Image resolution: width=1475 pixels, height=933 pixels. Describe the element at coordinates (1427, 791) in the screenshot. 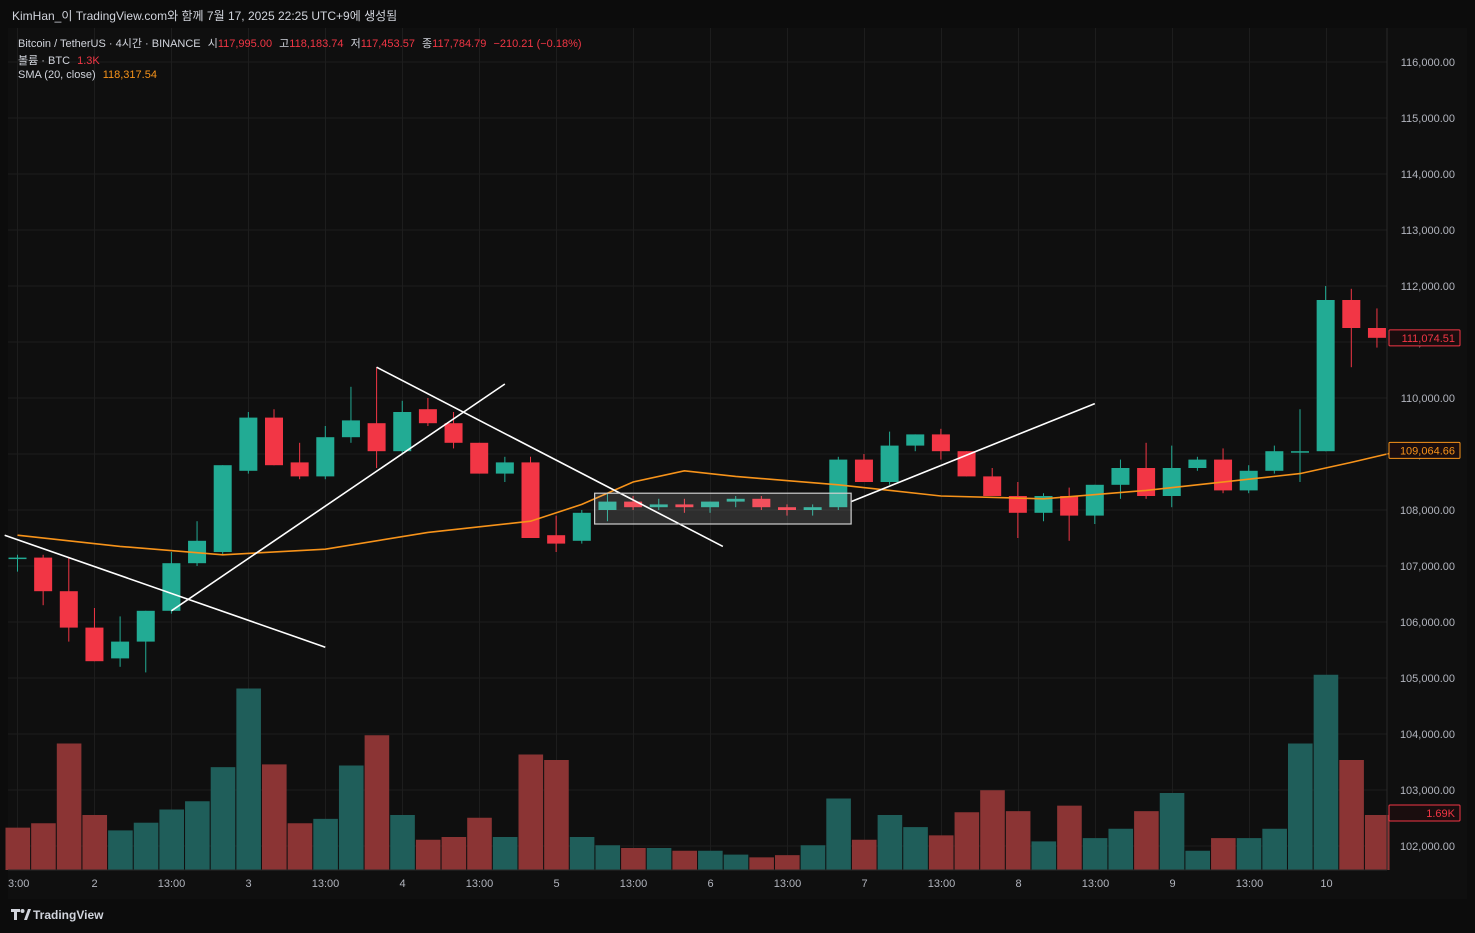

I see `price-tick-label: 103,000.00` at that location.